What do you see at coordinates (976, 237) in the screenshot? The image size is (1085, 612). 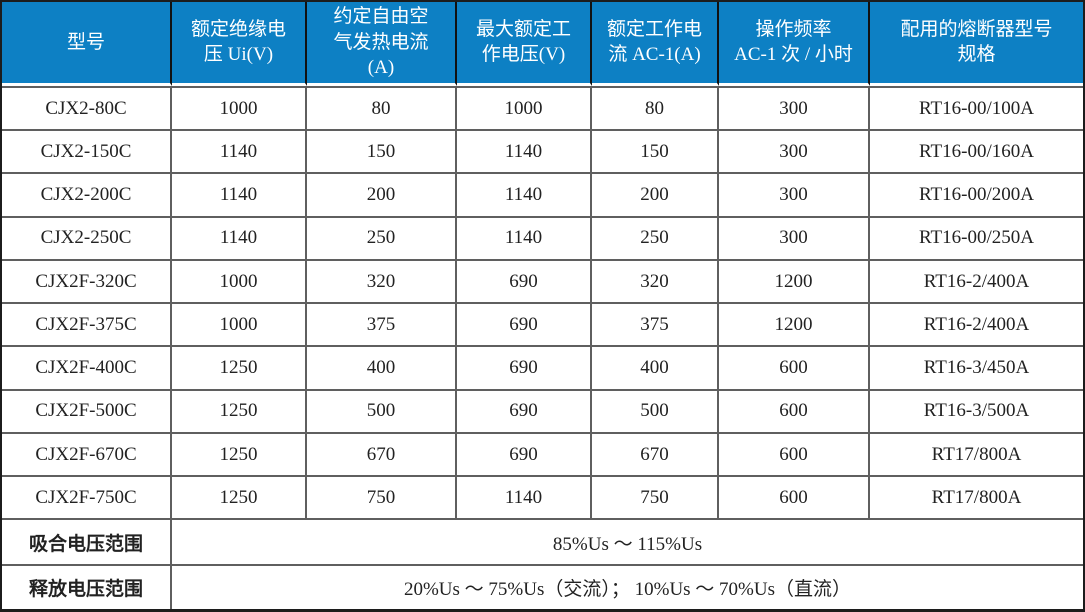 I see `cell-fuse-model: RT16-00/250A` at bounding box center [976, 237].